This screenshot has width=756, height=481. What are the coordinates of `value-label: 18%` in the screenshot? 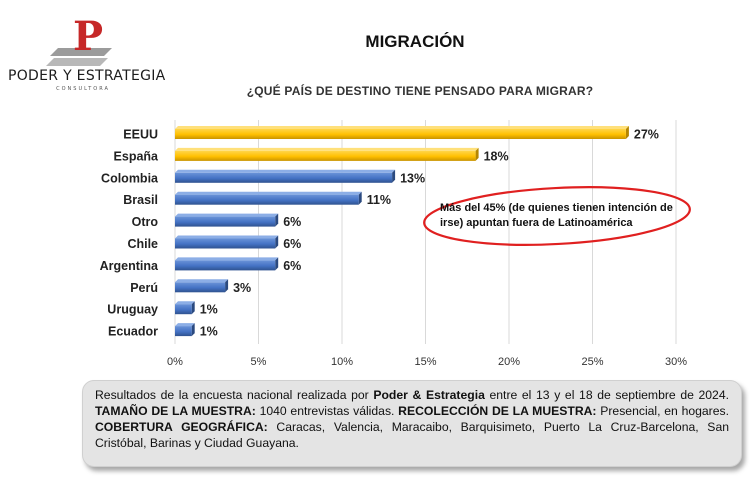 It's located at (496, 156).